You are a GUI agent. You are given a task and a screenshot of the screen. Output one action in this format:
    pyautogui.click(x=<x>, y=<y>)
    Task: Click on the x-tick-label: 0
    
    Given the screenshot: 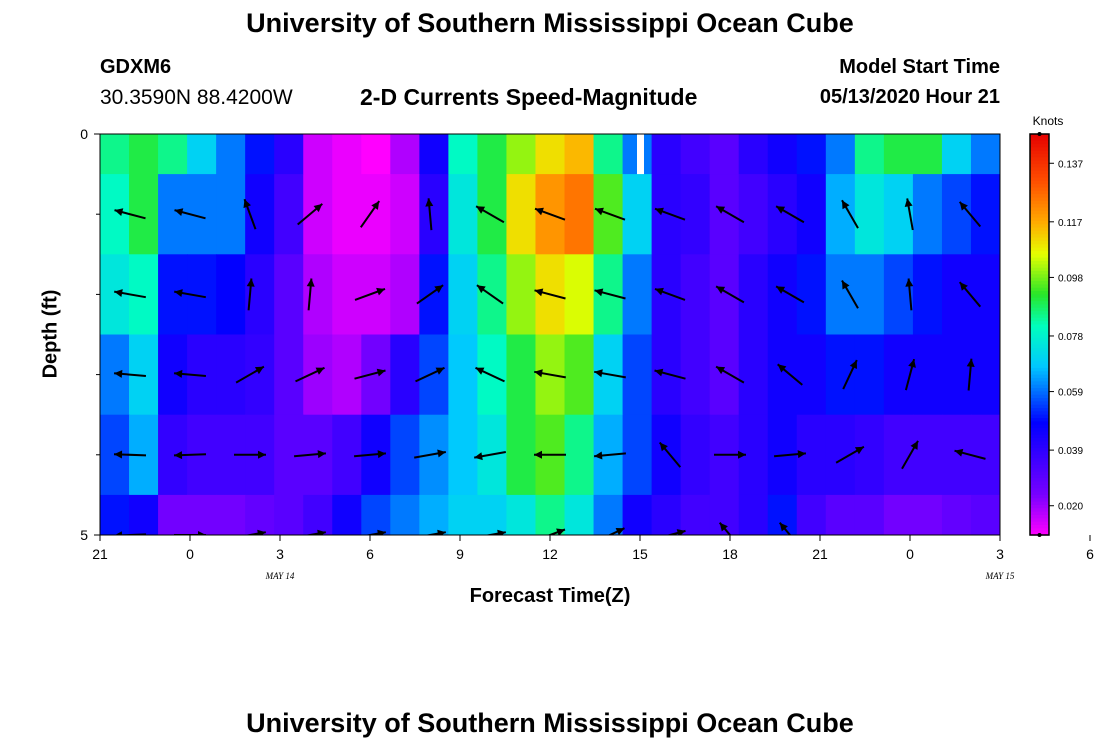 What is the action you would take?
    pyautogui.click(x=910, y=554)
    